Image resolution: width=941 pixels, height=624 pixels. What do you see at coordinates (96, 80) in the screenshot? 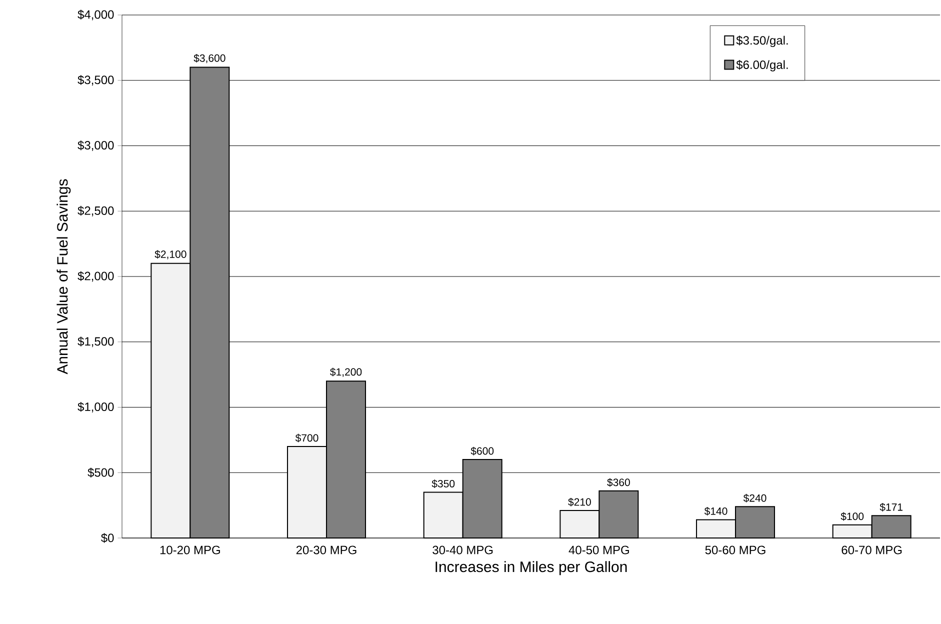
I see `y-tick-label: $3,500` at bounding box center [96, 80].